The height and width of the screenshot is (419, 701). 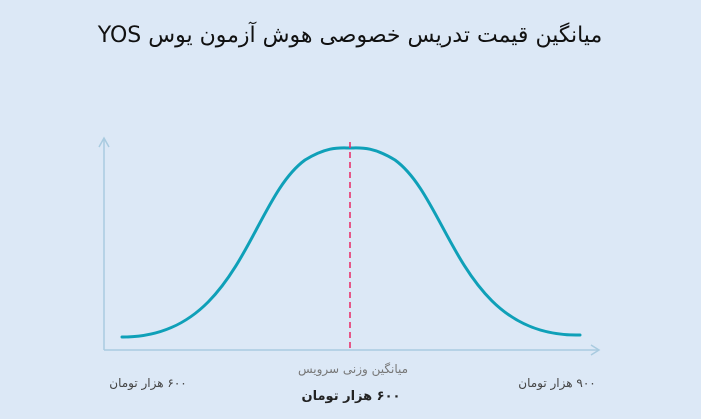 I want to click on mean-marker-label: میانگین وزنی سرویس, so click(x=353, y=369).